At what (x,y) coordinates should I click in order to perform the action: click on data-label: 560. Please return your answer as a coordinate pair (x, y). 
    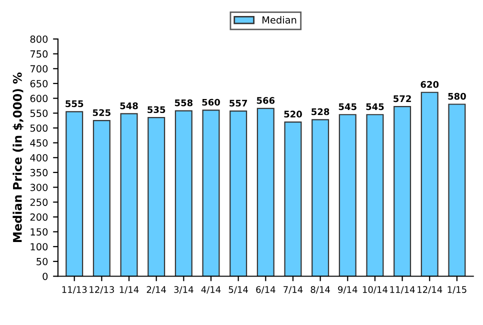
    Looking at the image, I should click on (211, 102).